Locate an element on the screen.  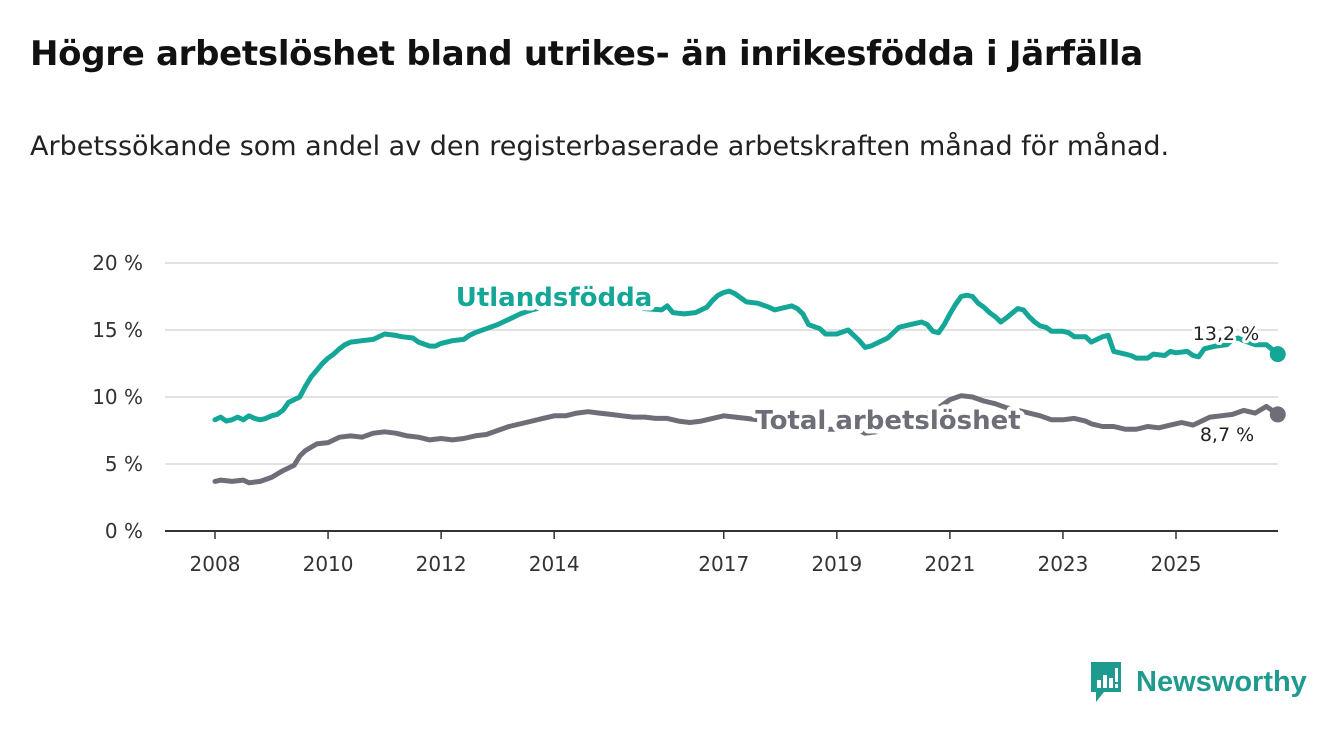
end-value-label: 8,7 % is located at coordinates (1227, 435).